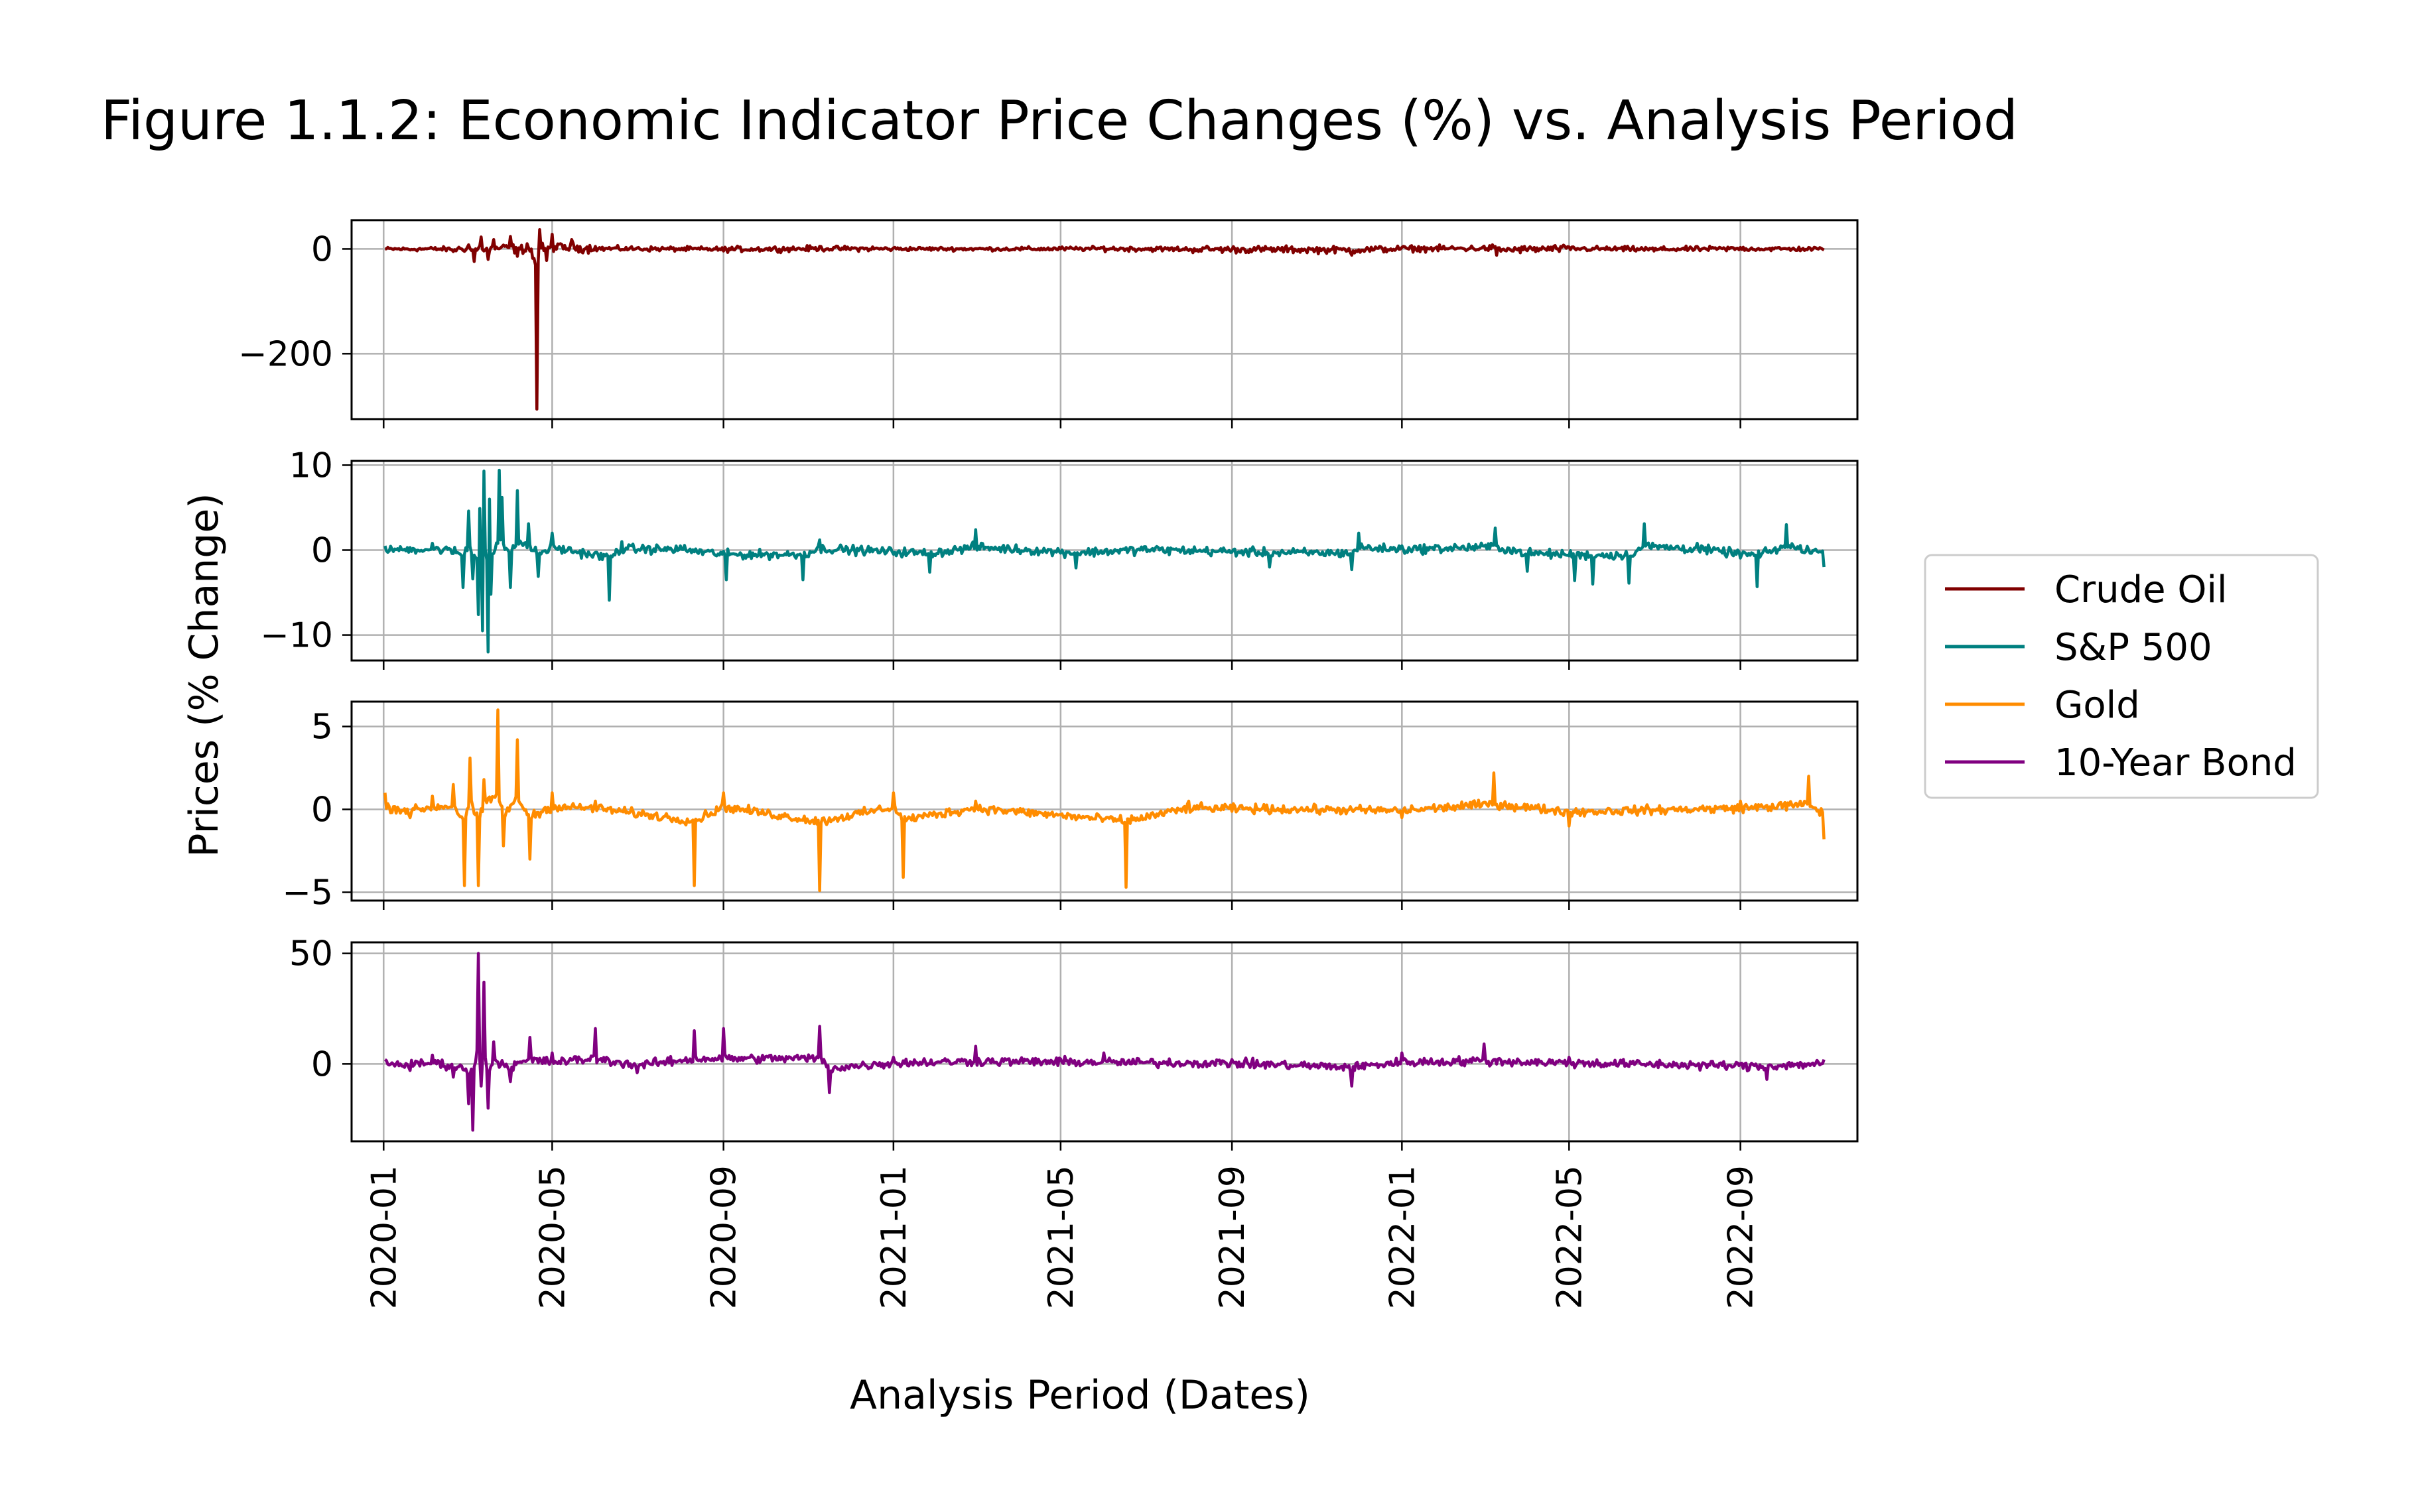  I want to click on sandp-500-y-tick-label: 10, so click(311, 465).